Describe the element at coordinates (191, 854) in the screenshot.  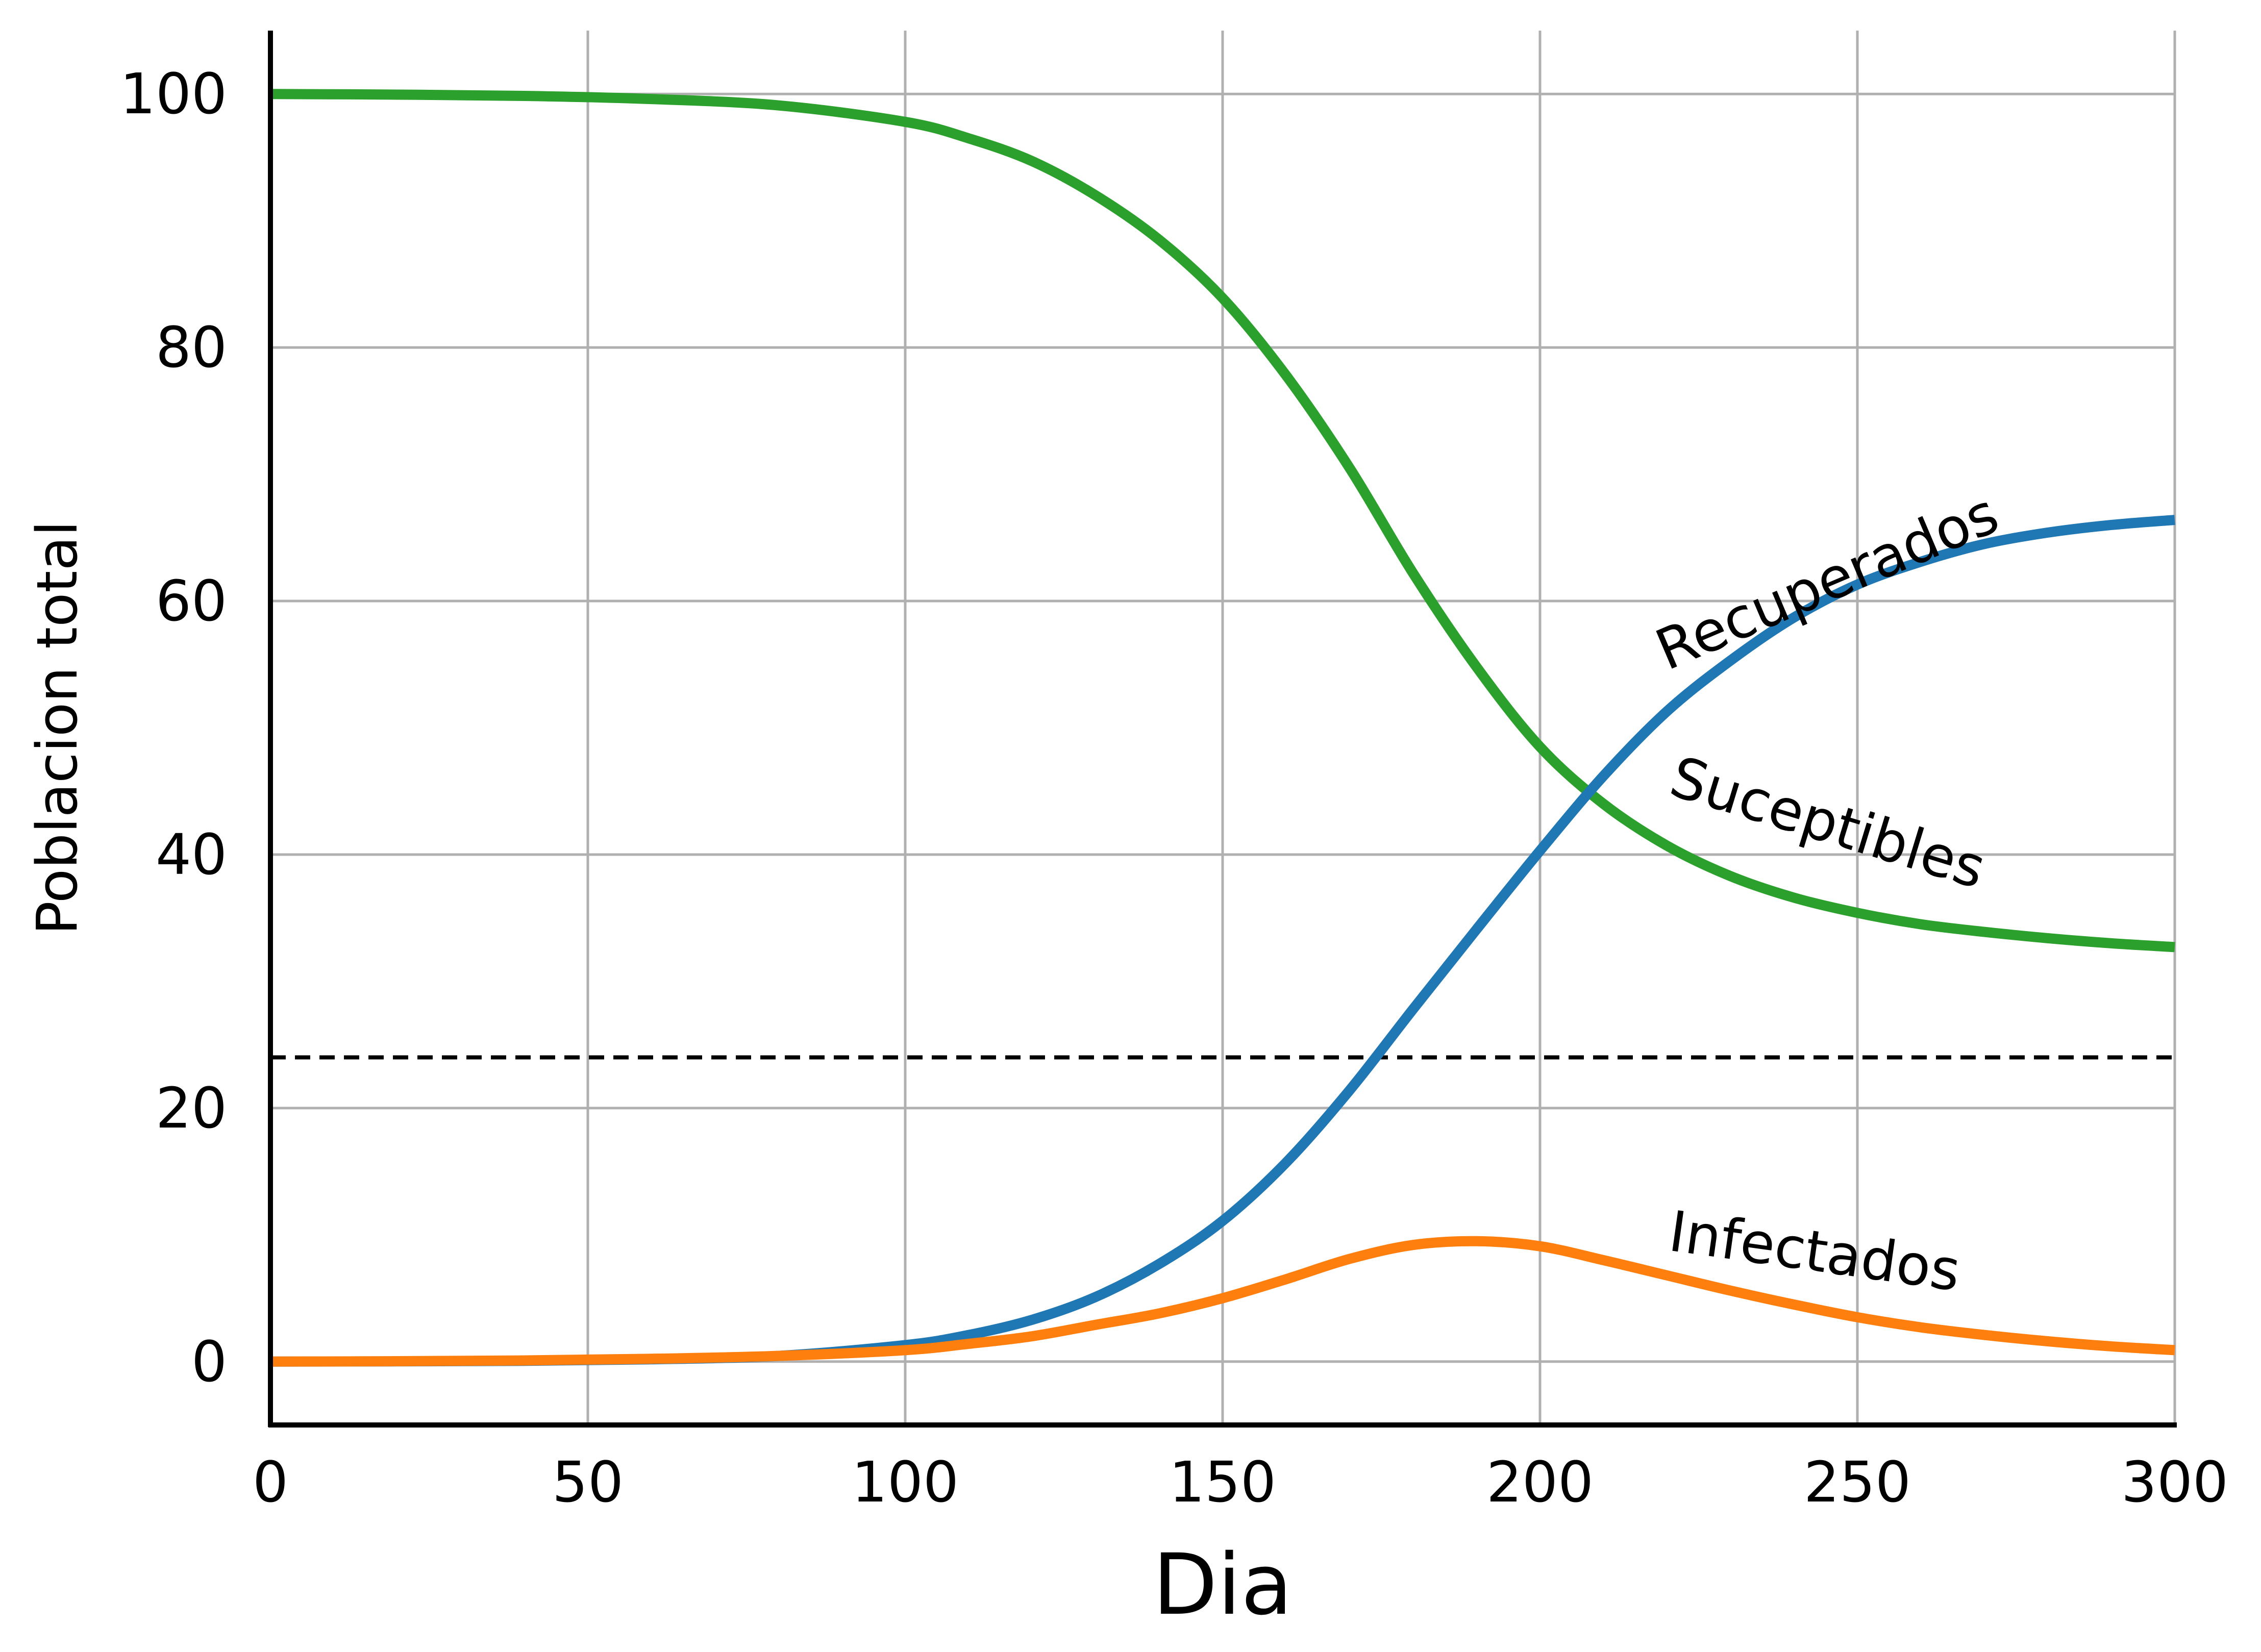
I see `y-tick-label-40: 40` at that location.